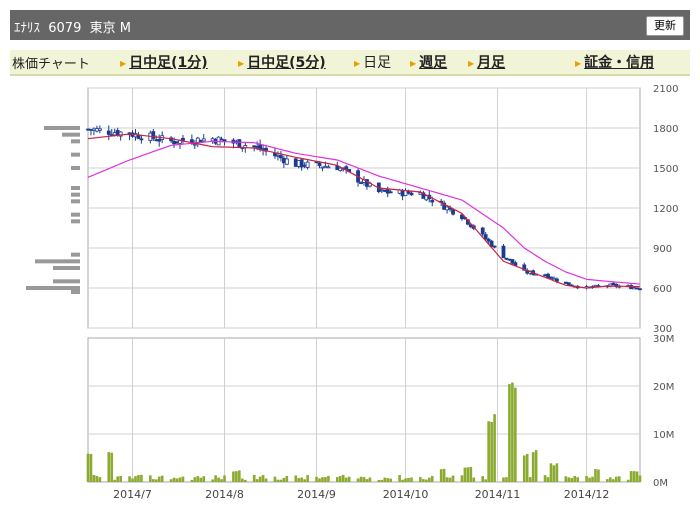 This screenshot has height=521, width=700. I want to click on volume-tick-label: 0M, so click(660, 483).